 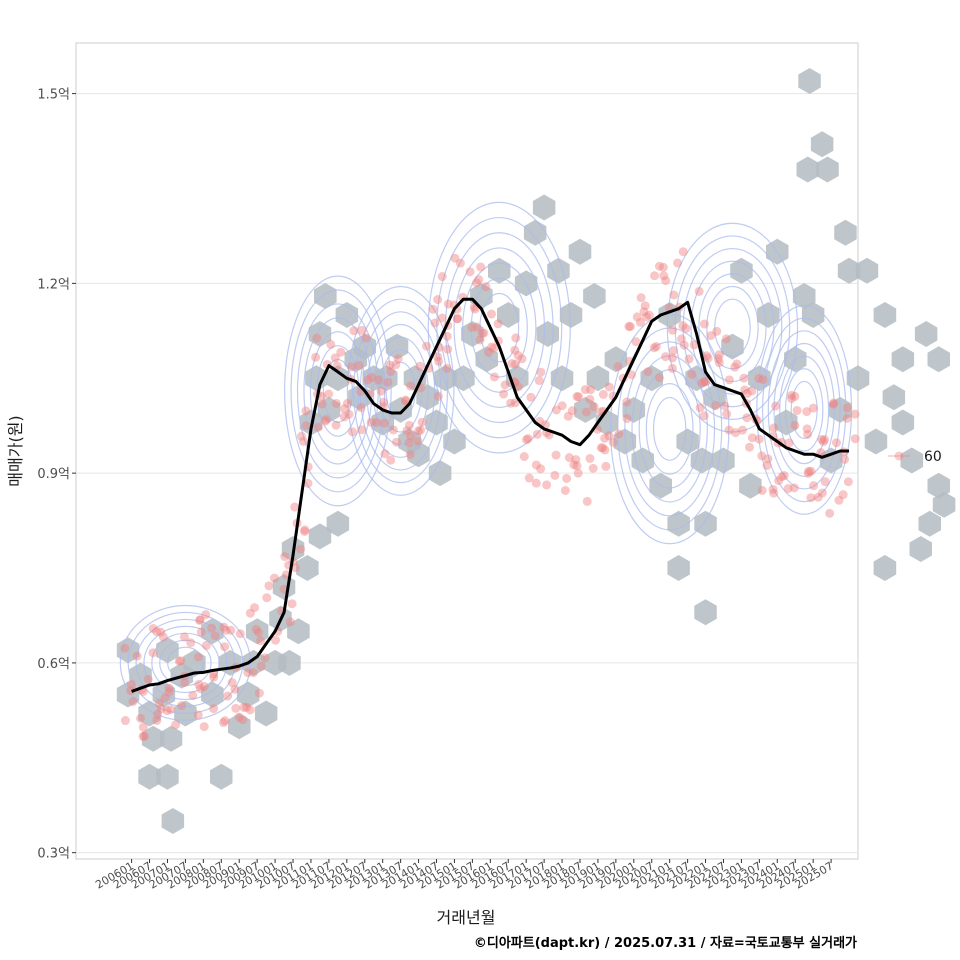 I want to click on legend-label: 60, so click(x=933, y=457).